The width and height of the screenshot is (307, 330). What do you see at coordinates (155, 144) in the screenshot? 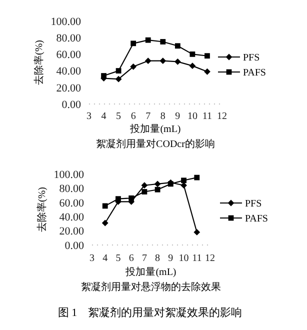
I see `text: 絮凝剂用量对CODcr的影响` at bounding box center [155, 144].